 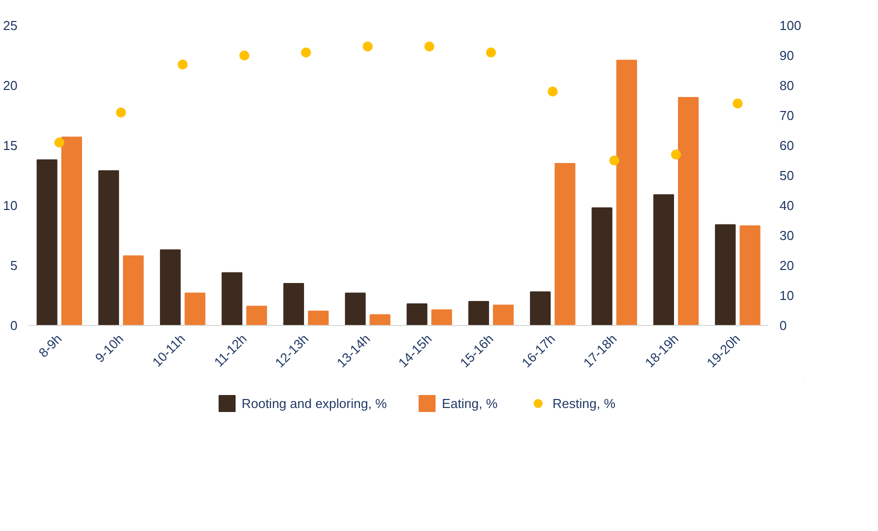 I want to click on y2-tick-label: 10, so click(x=787, y=295).